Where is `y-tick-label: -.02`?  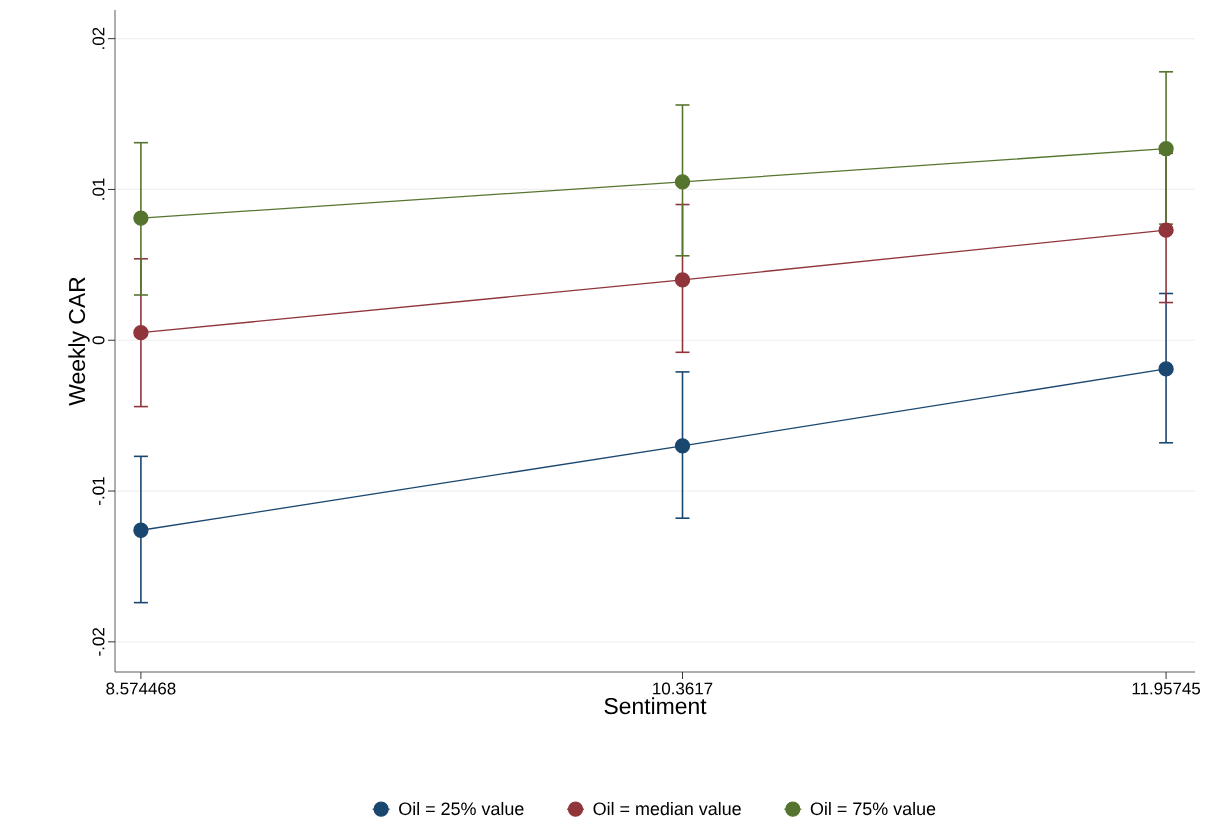
y-tick-label: -.02 is located at coordinates (98, 642).